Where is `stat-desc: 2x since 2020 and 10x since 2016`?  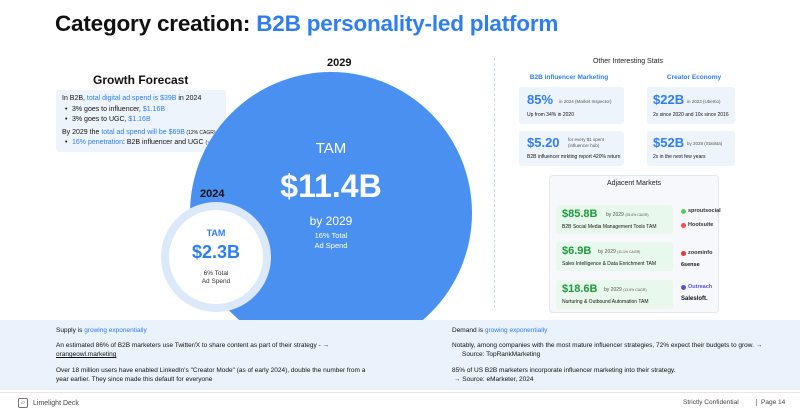 stat-desc: 2x since 2020 and 10x since 2016 is located at coordinates (691, 115).